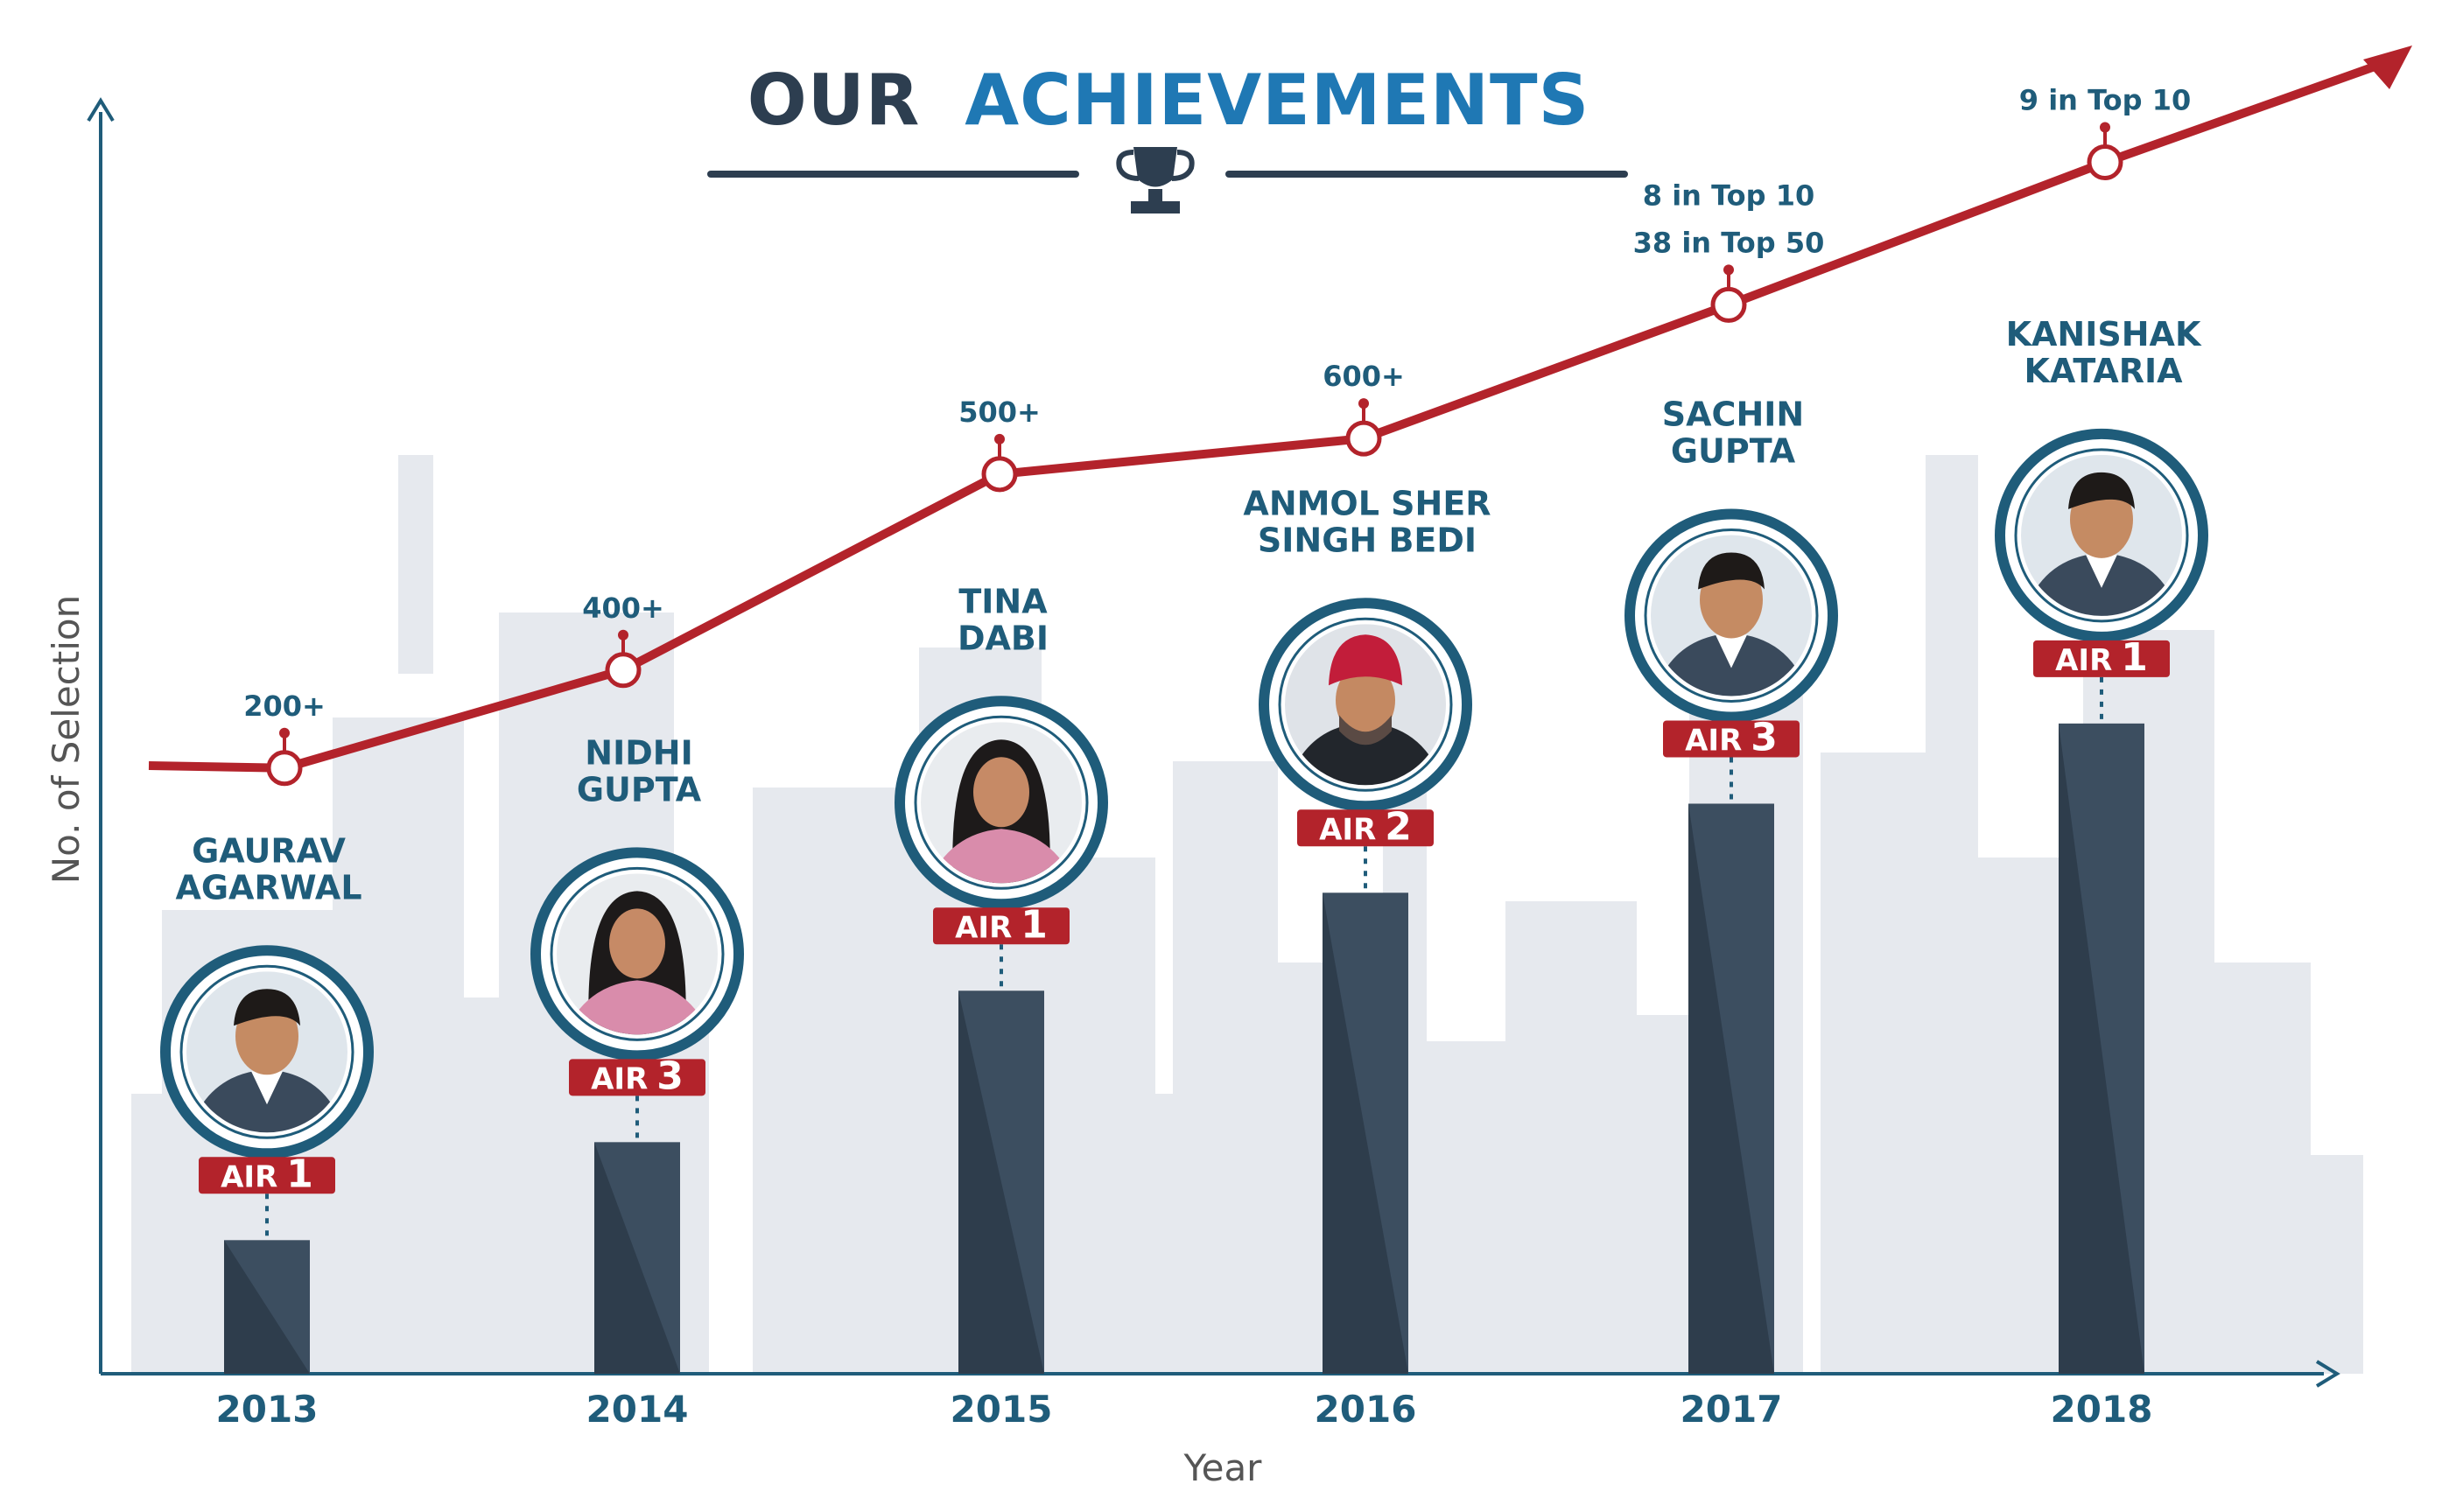 This screenshot has width=2463, height=1512. What do you see at coordinates (1155, 180) in the screenshot?
I see `trophy-icon` at bounding box center [1155, 180].